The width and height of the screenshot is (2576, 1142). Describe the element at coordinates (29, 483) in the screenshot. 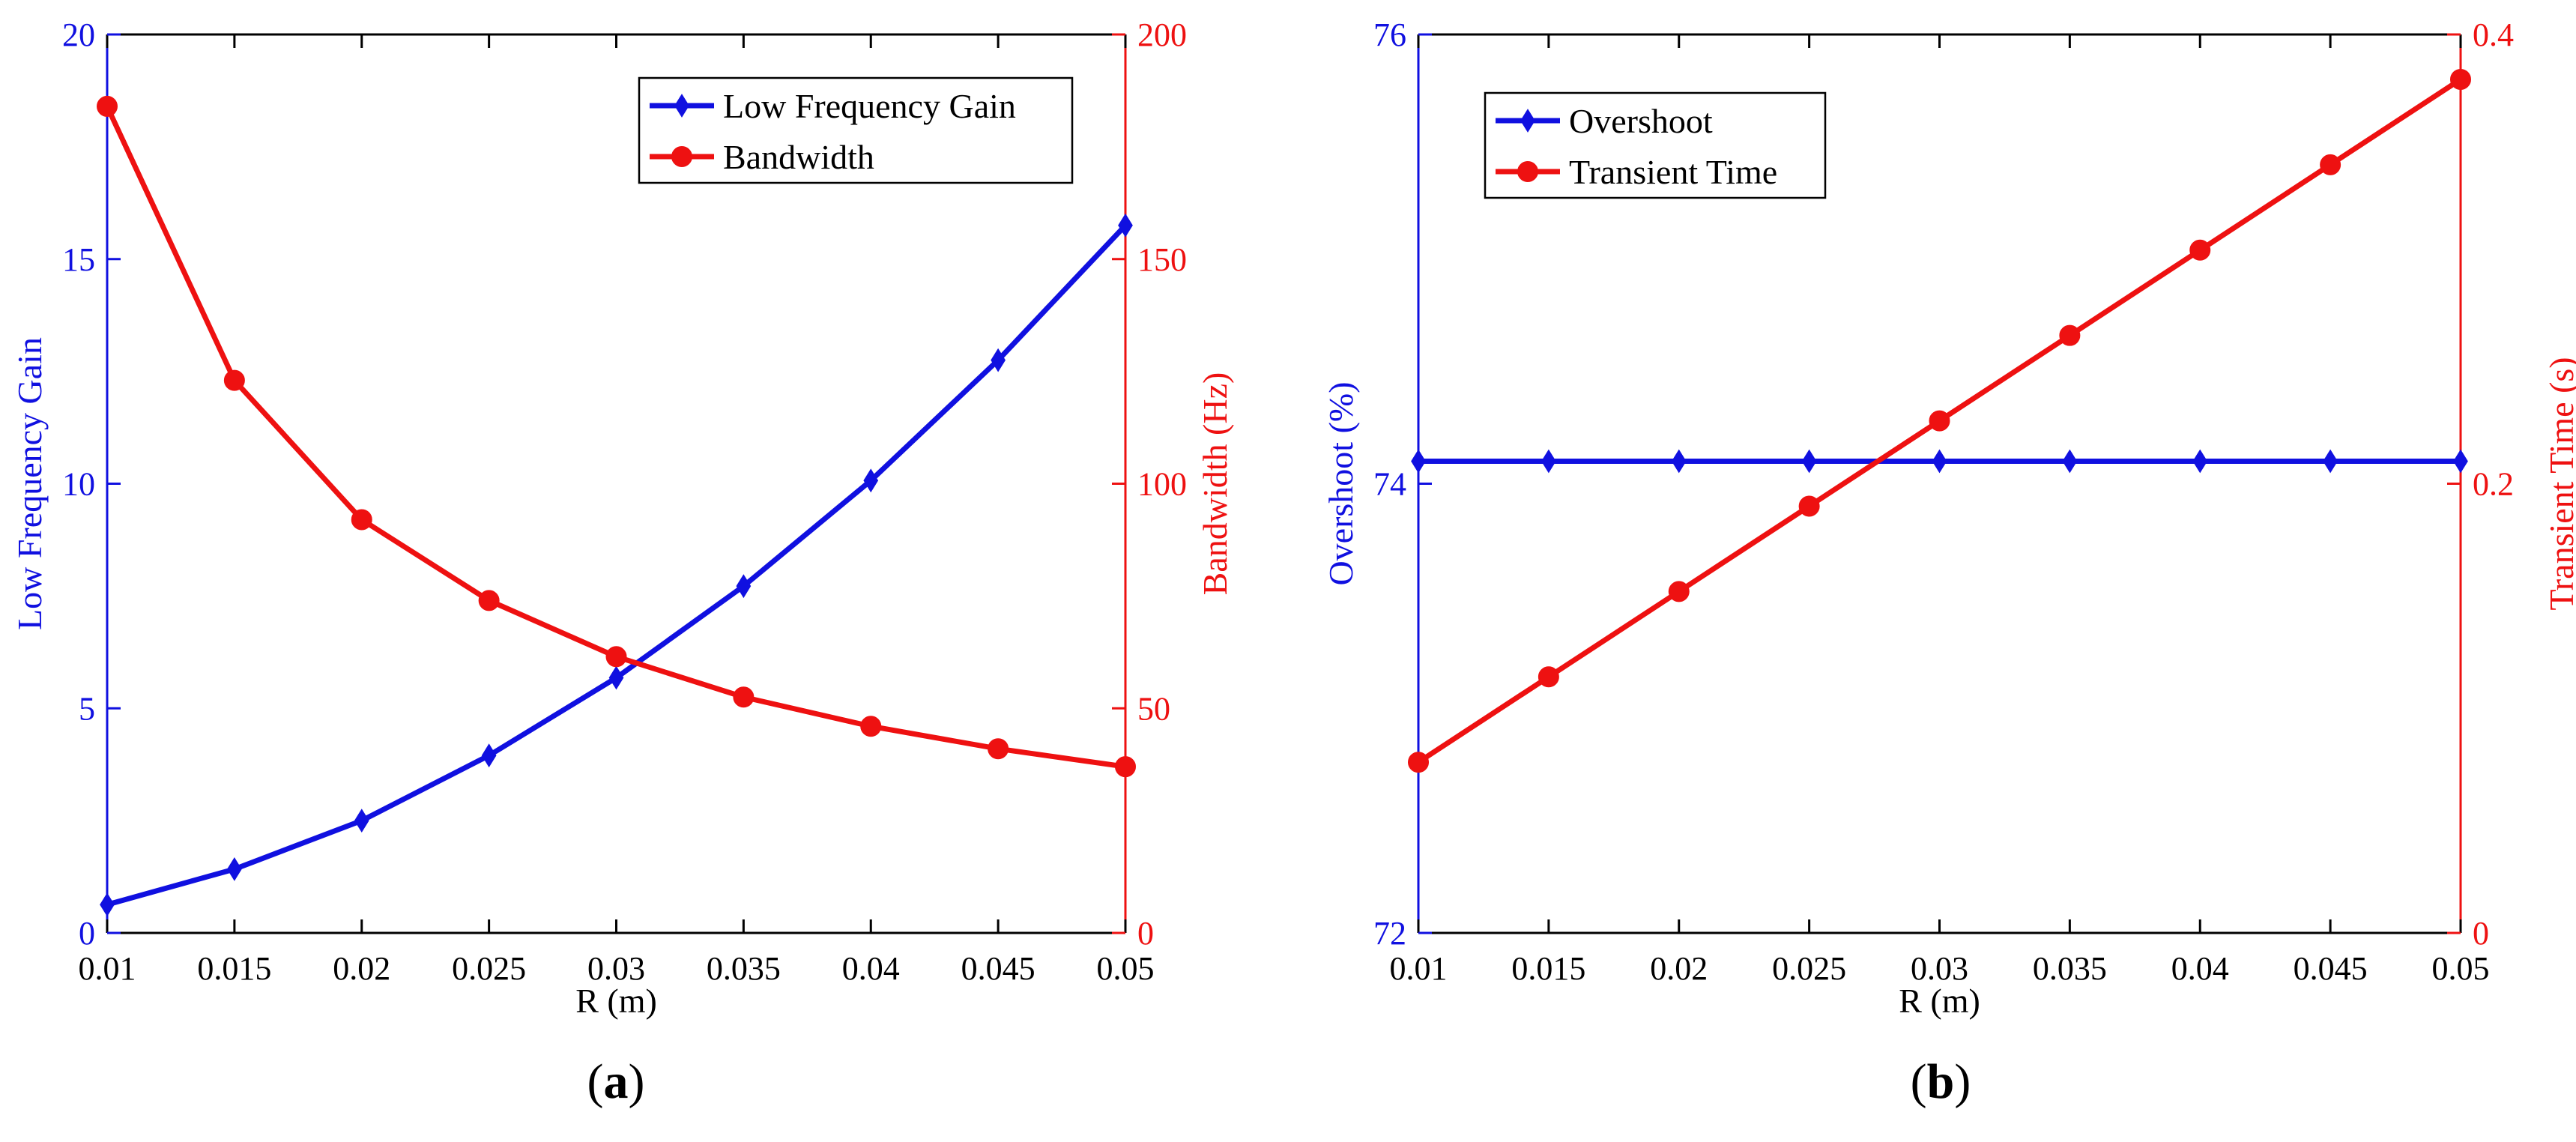

I see `y-axis-label-left: Low Frequency Gain` at that location.